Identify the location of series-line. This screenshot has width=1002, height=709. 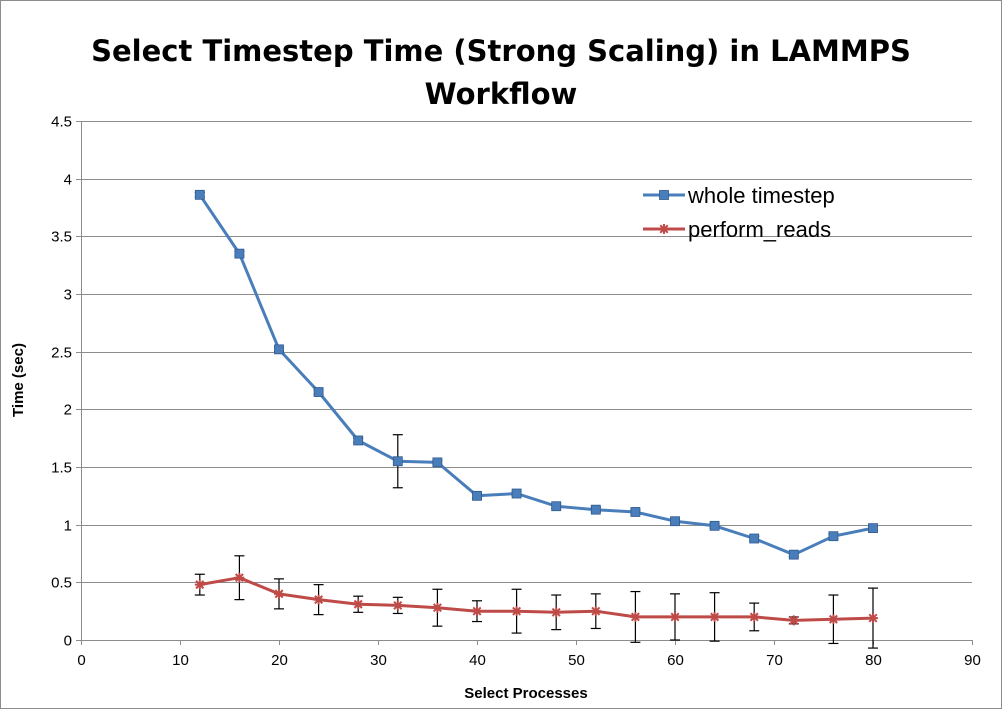
(536, 599).